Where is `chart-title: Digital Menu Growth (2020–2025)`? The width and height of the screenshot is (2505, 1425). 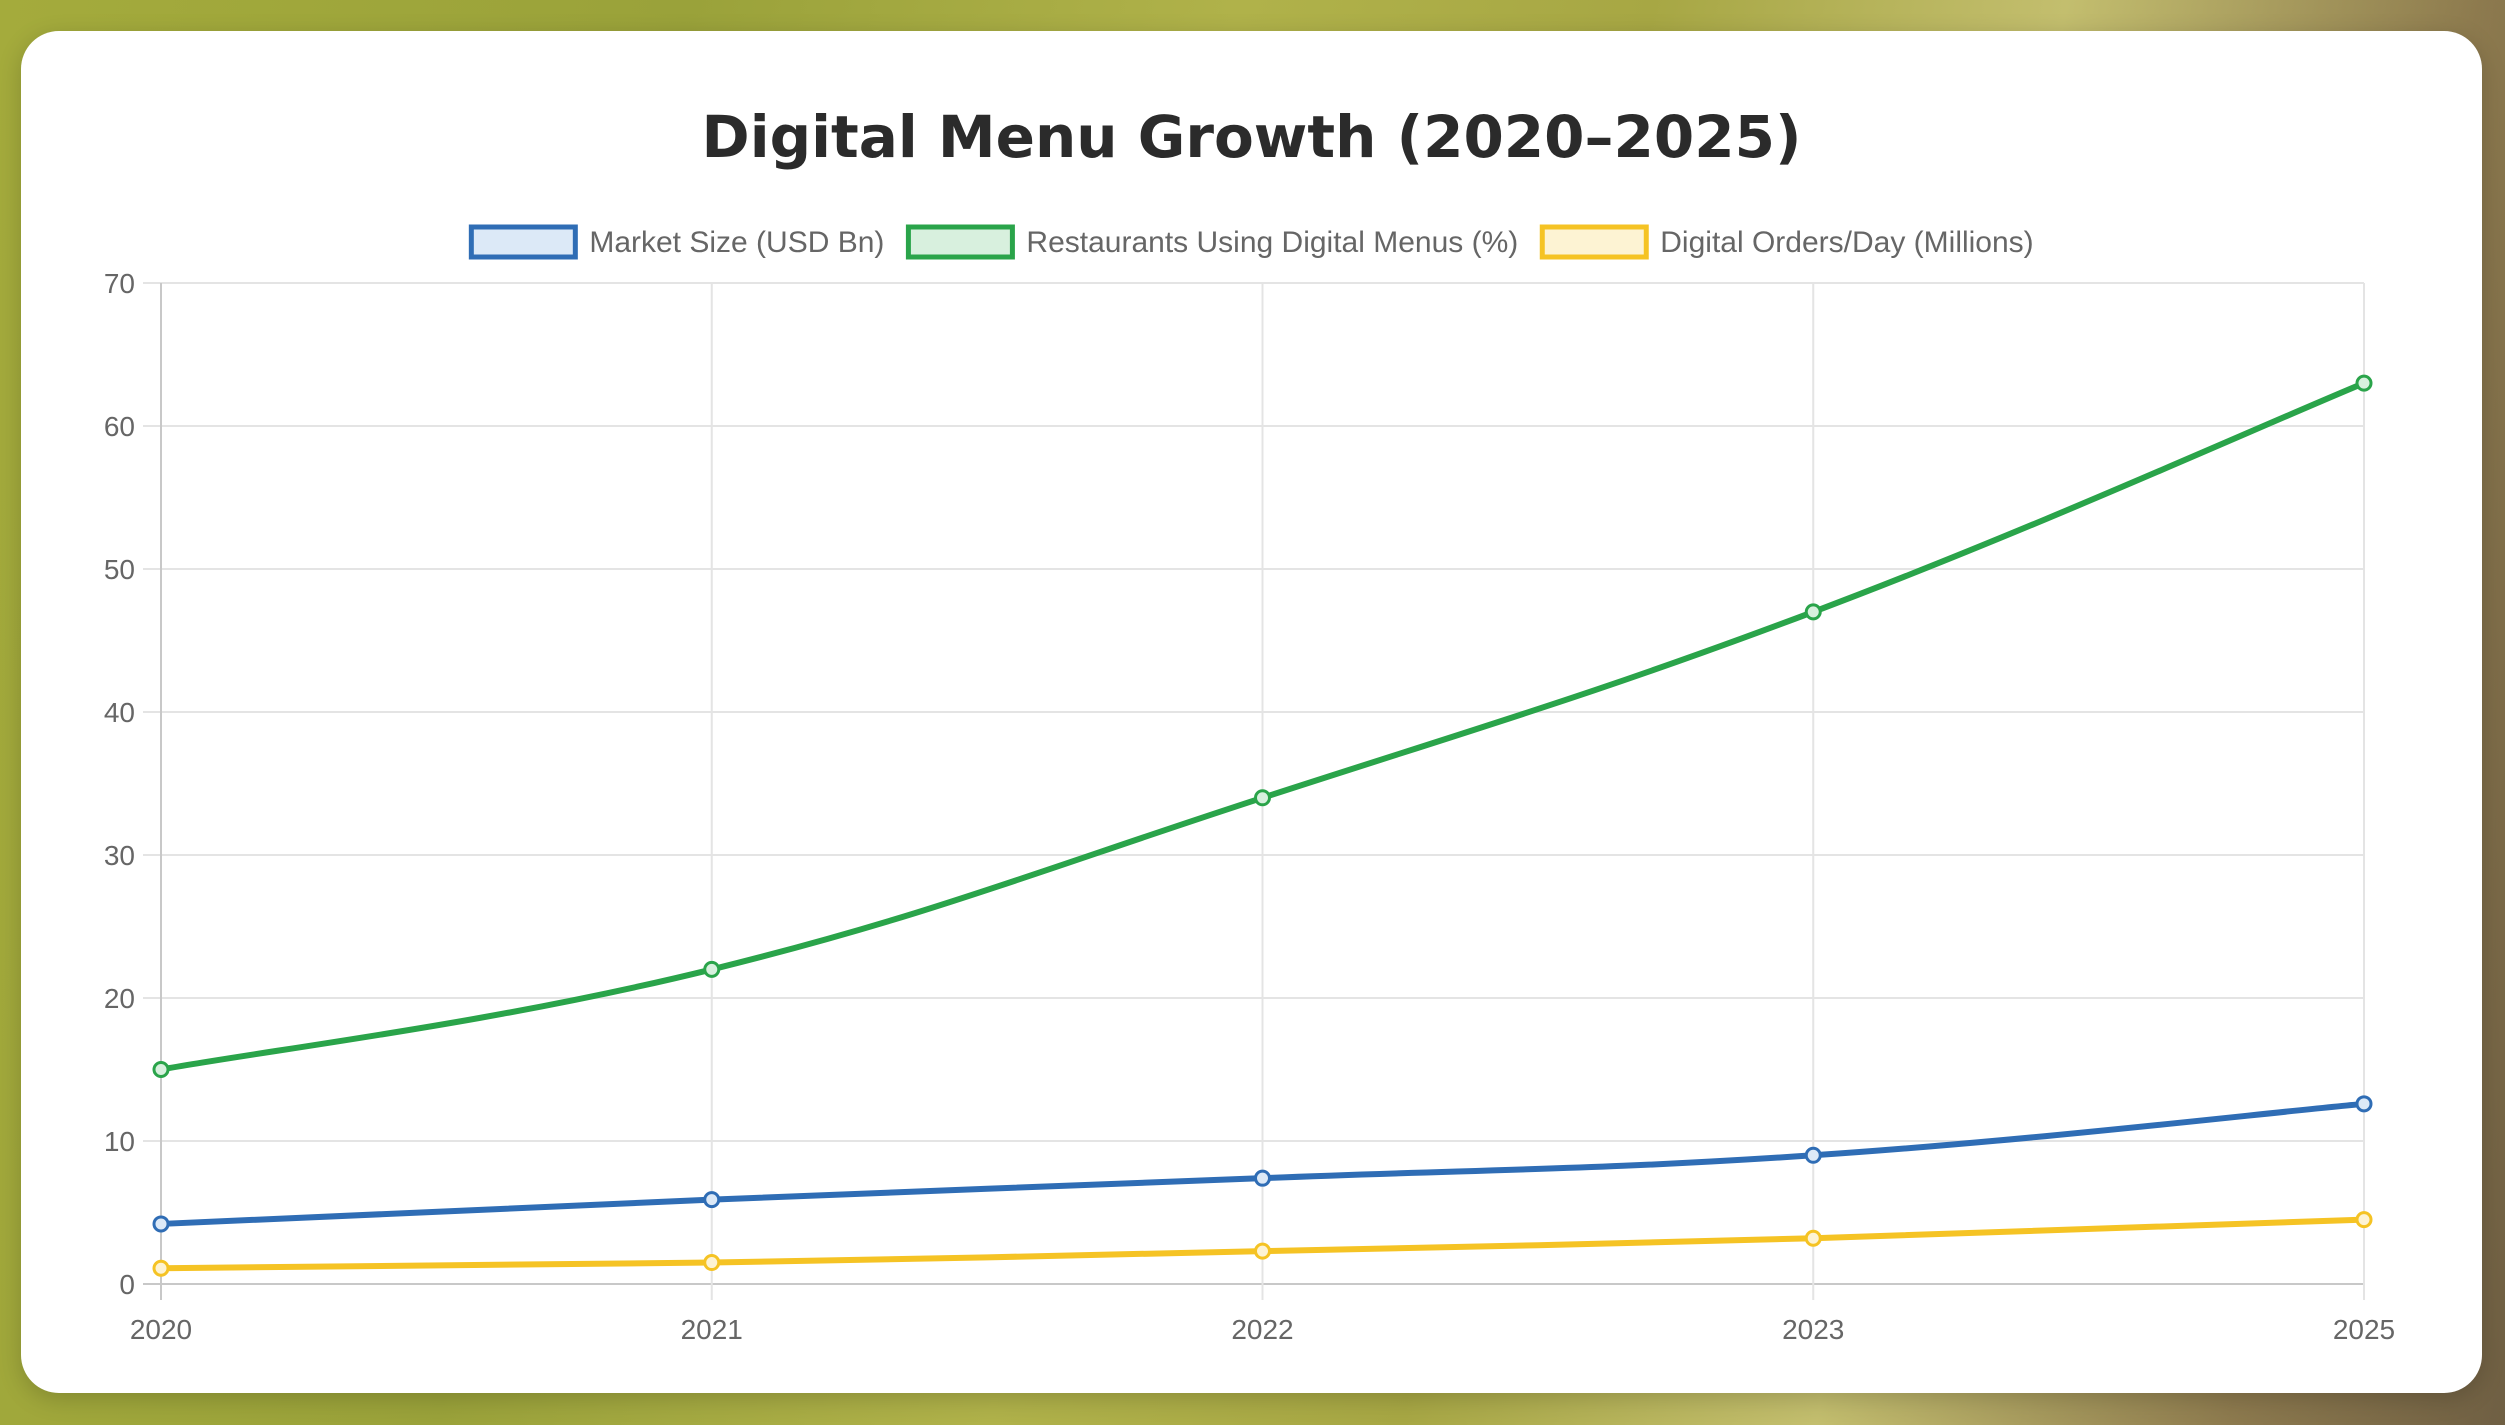
chart-title: Digital Menu Growth (2020–2025) is located at coordinates (1251, 137).